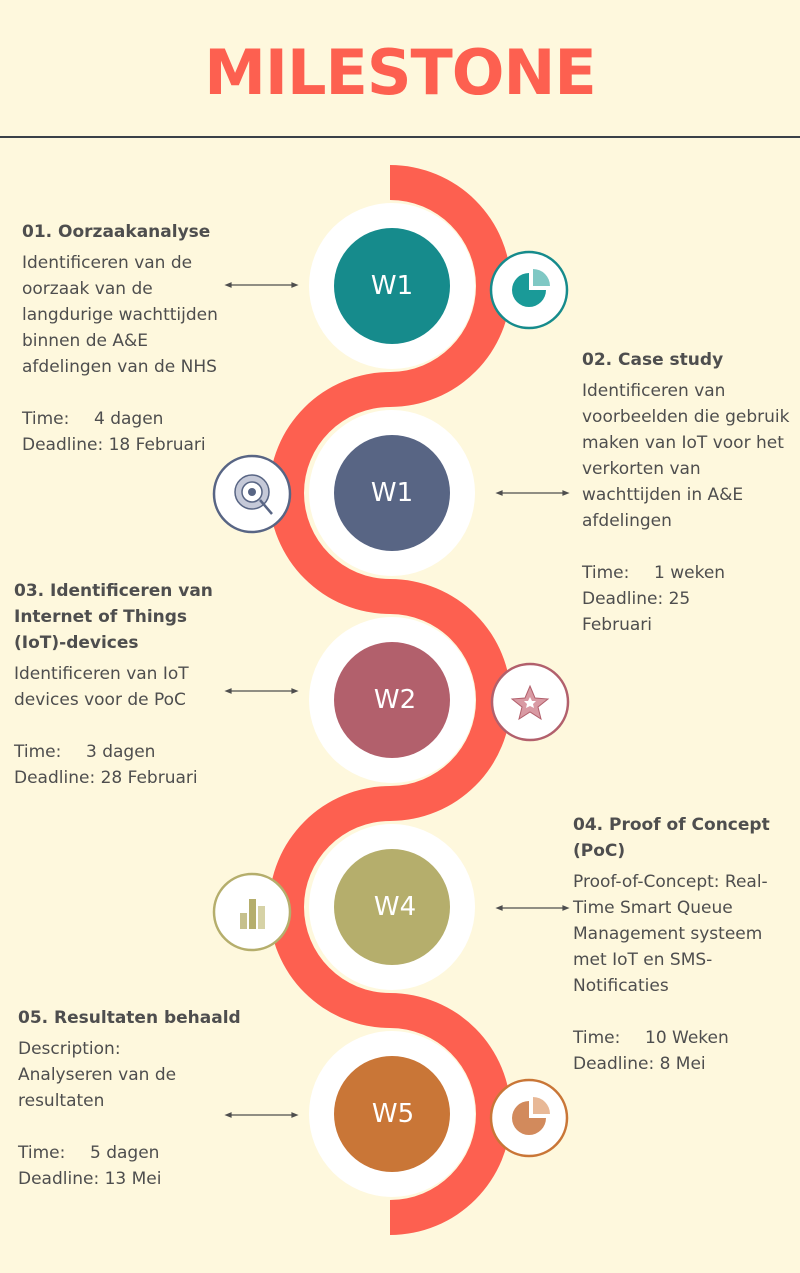 The width and height of the screenshot is (800, 1273). I want to click on target-icon, so click(252, 494).